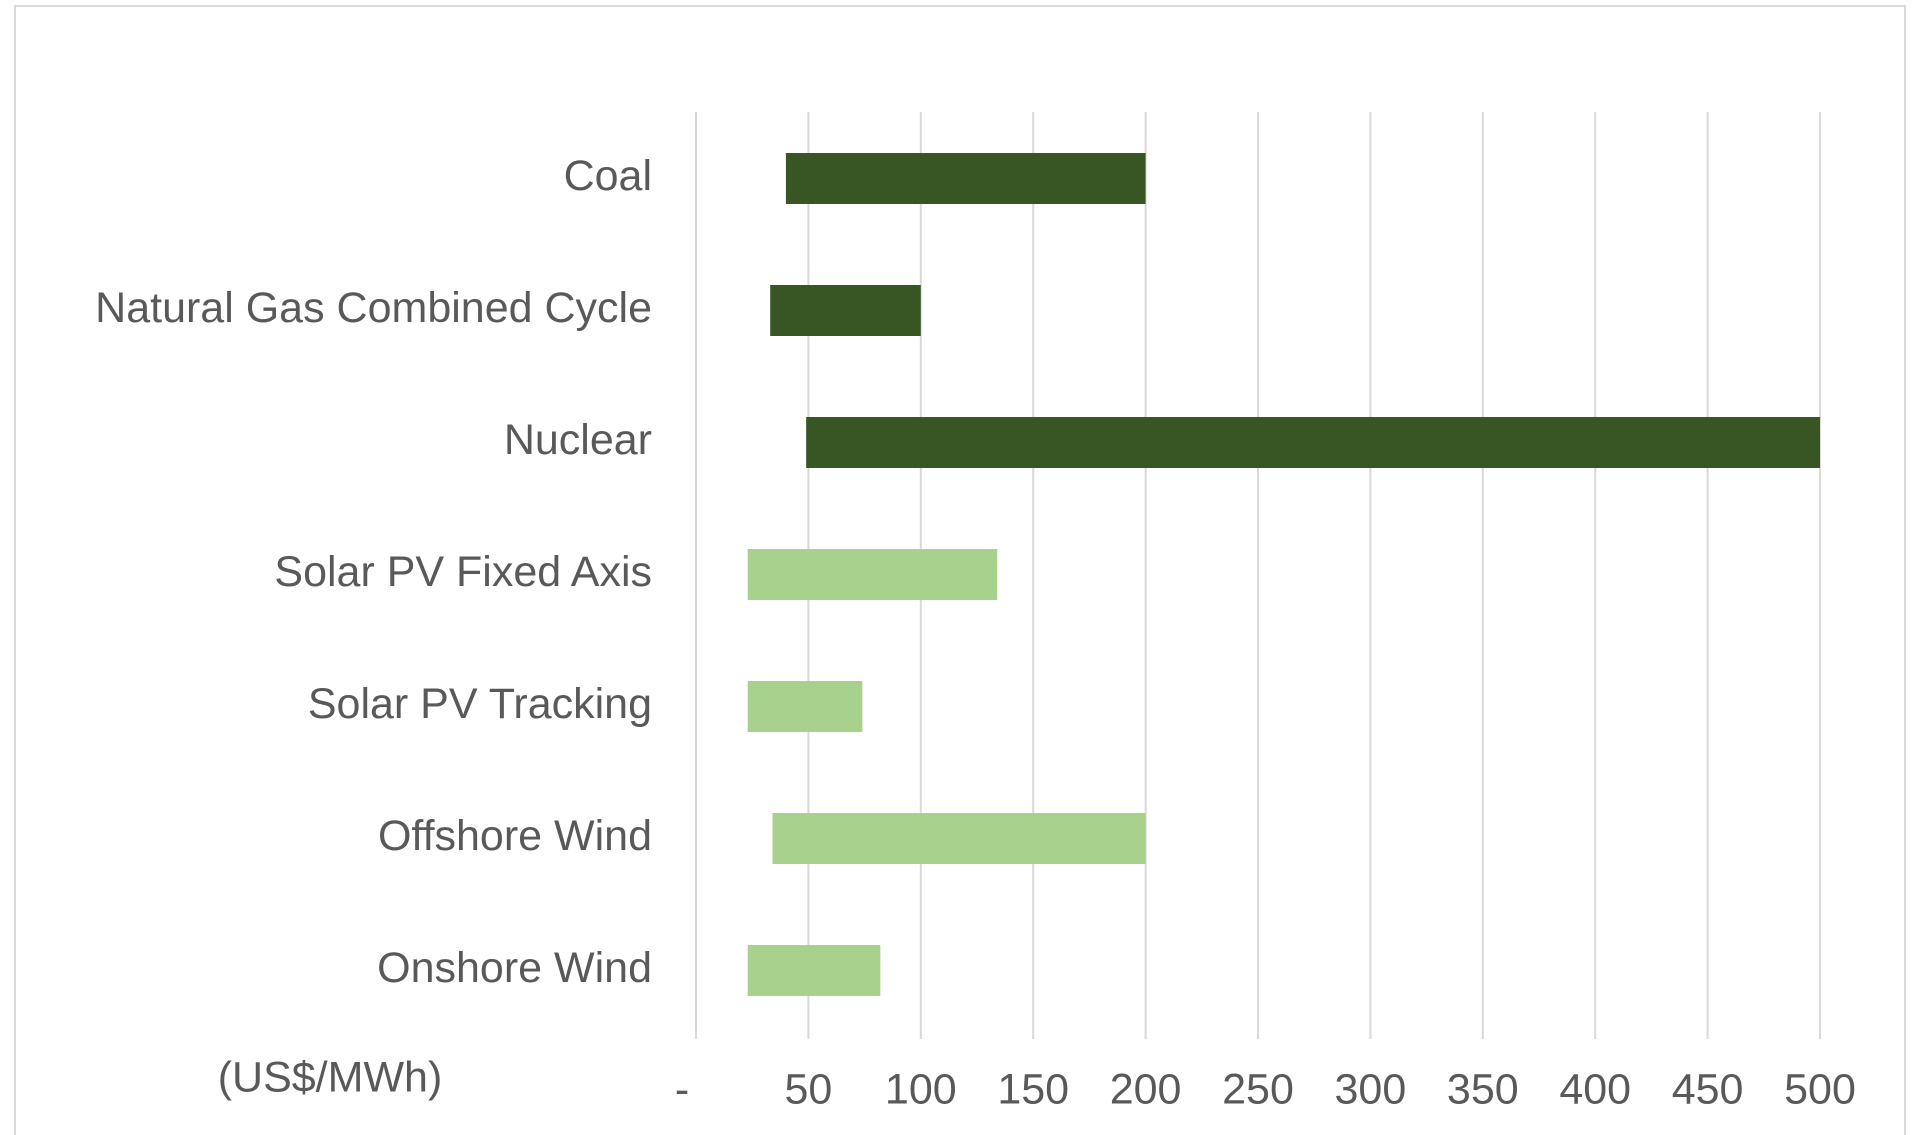 Image resolution: width=1917 pixels, height=1135 pixels. What do you see at coordinates (682, 1089) in the screenshot?
I see `x-tick-label: -` at bounding box center [682, 1089].